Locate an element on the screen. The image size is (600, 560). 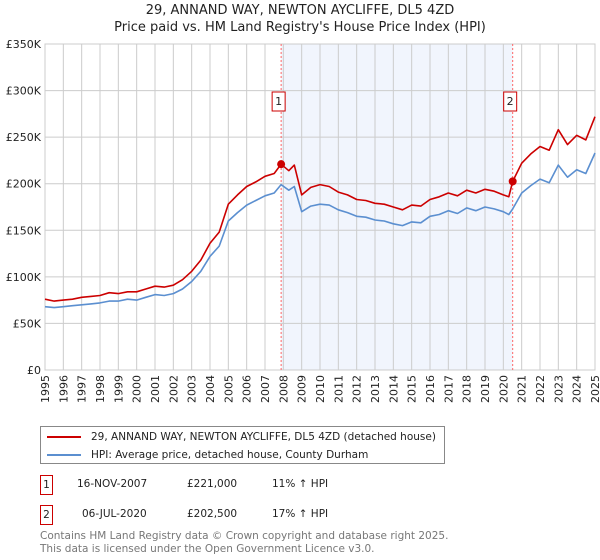
x-tick-label: 2003 is located at coordinates (192, 389).